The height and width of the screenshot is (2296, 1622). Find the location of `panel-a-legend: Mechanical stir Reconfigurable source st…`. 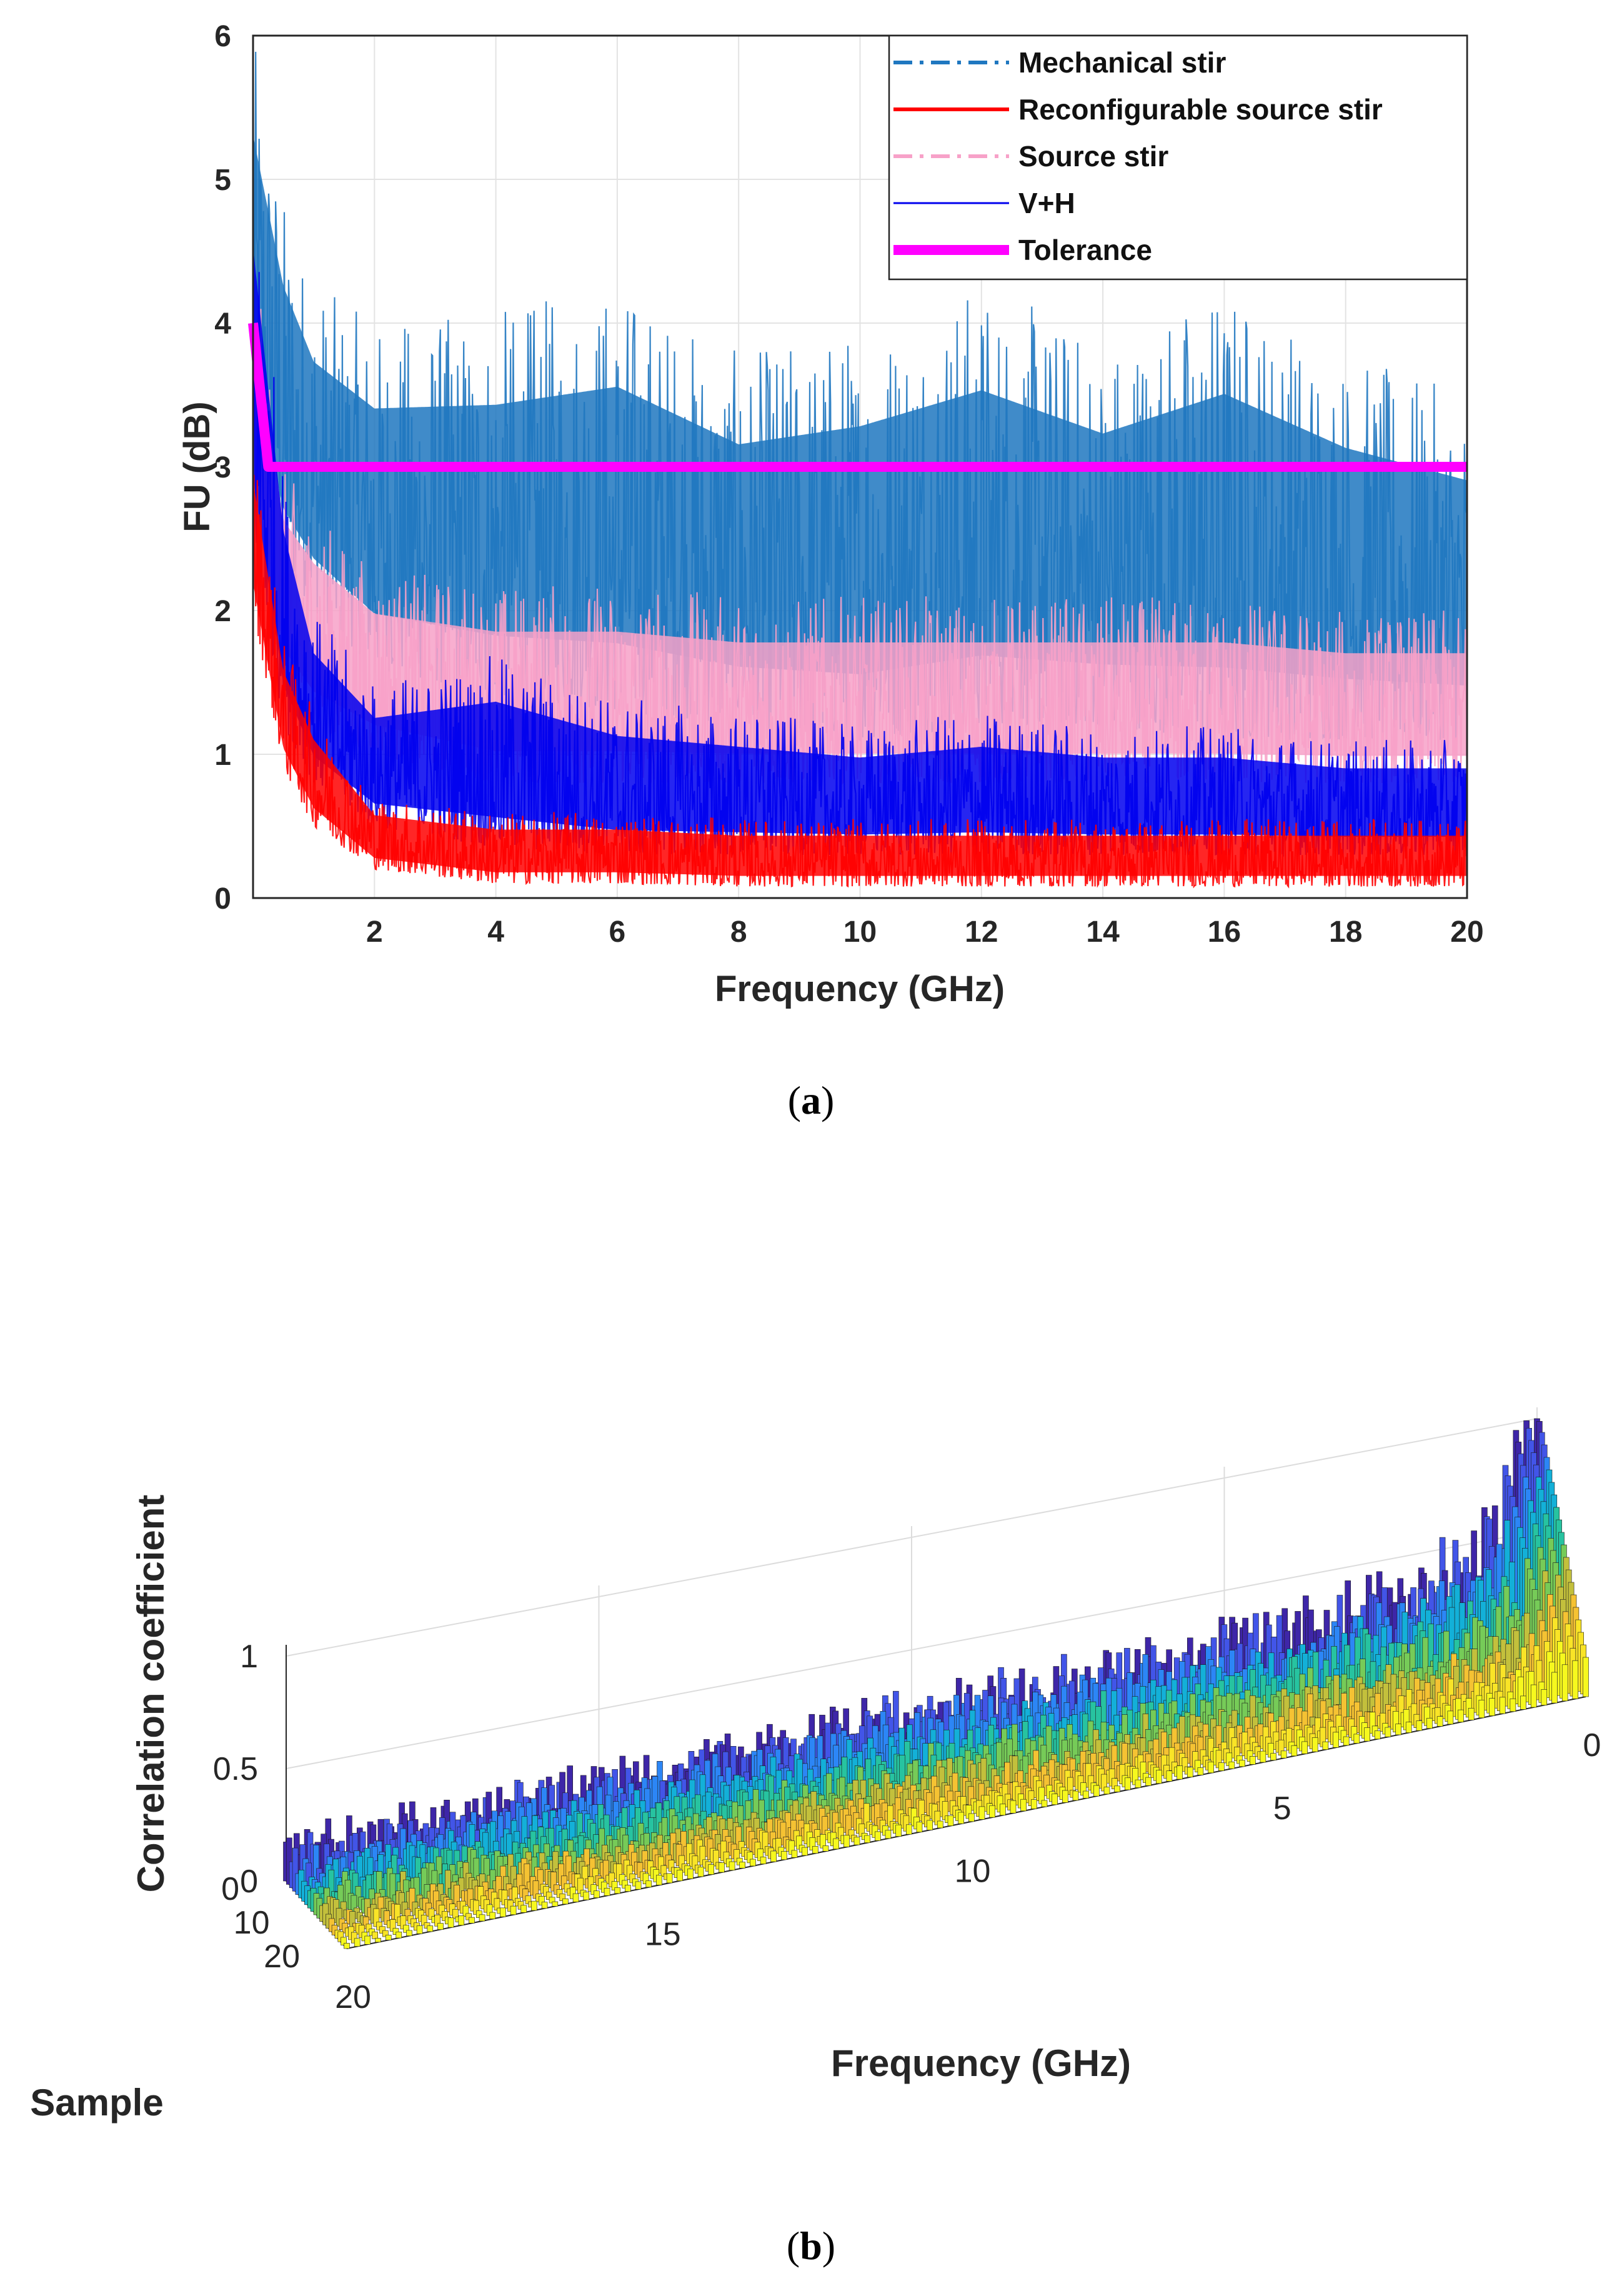

panel-a-legend: Mechanical stir Reconfigurable source st… is located at coordinates (1178, 157).